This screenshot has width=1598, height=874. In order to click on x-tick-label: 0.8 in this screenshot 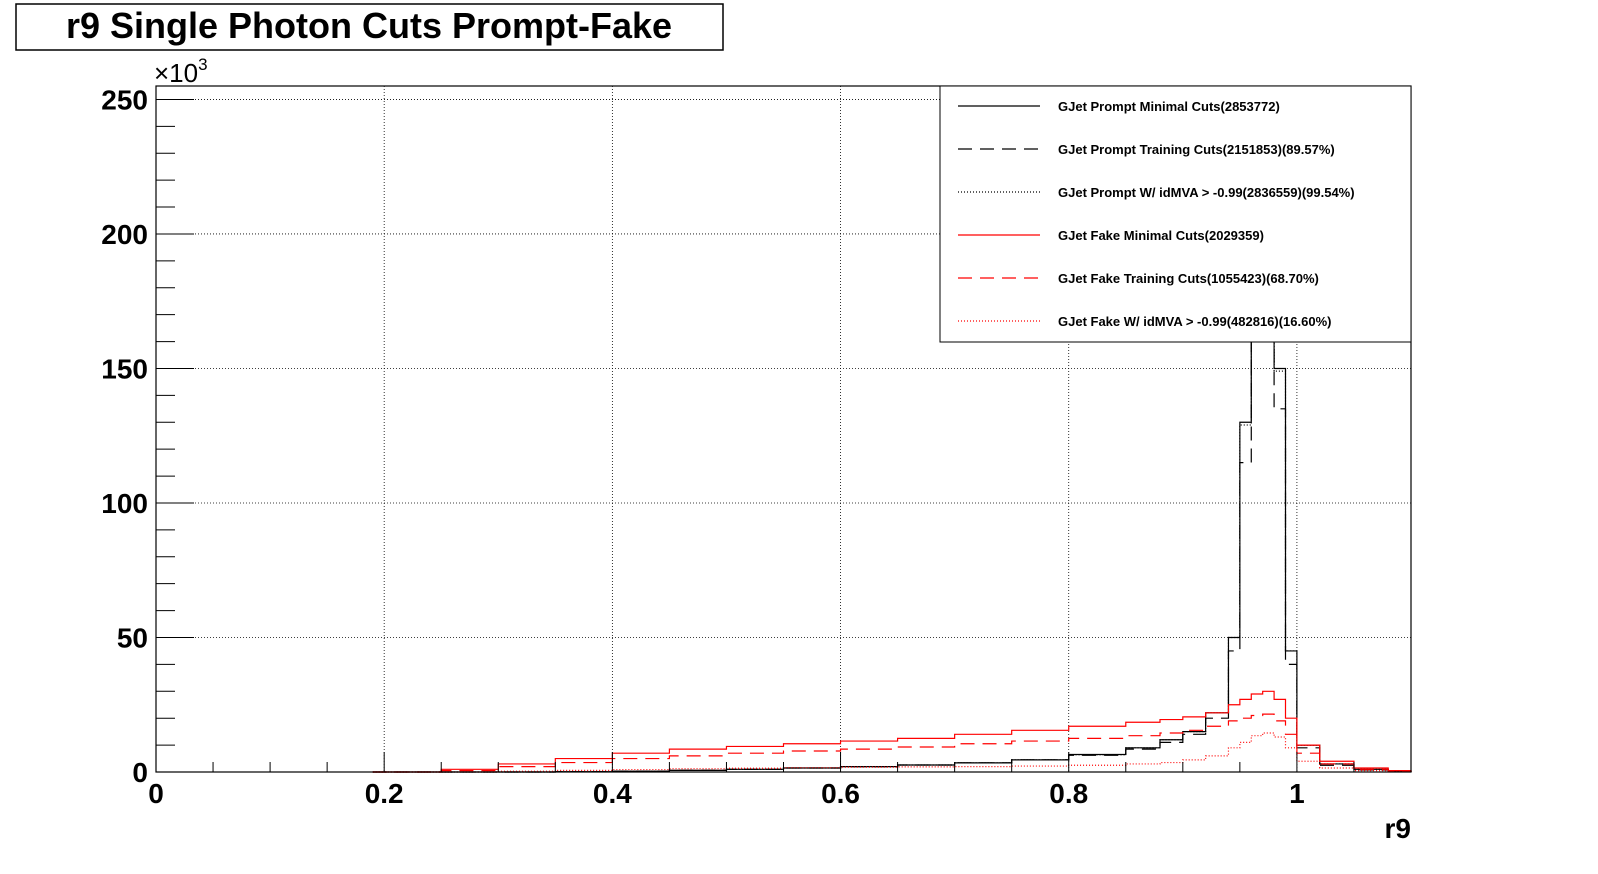, I will do `click(1068, 793)`.